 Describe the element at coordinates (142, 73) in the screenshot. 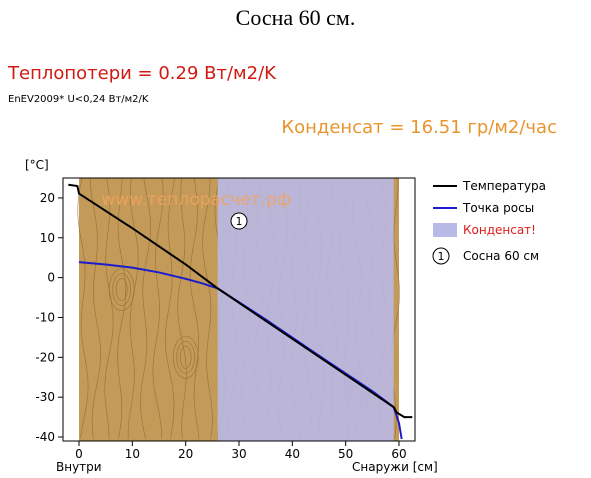

I see `heat-loss-value: Теплопотери = 0.29 Вт/м2/K` at that location.